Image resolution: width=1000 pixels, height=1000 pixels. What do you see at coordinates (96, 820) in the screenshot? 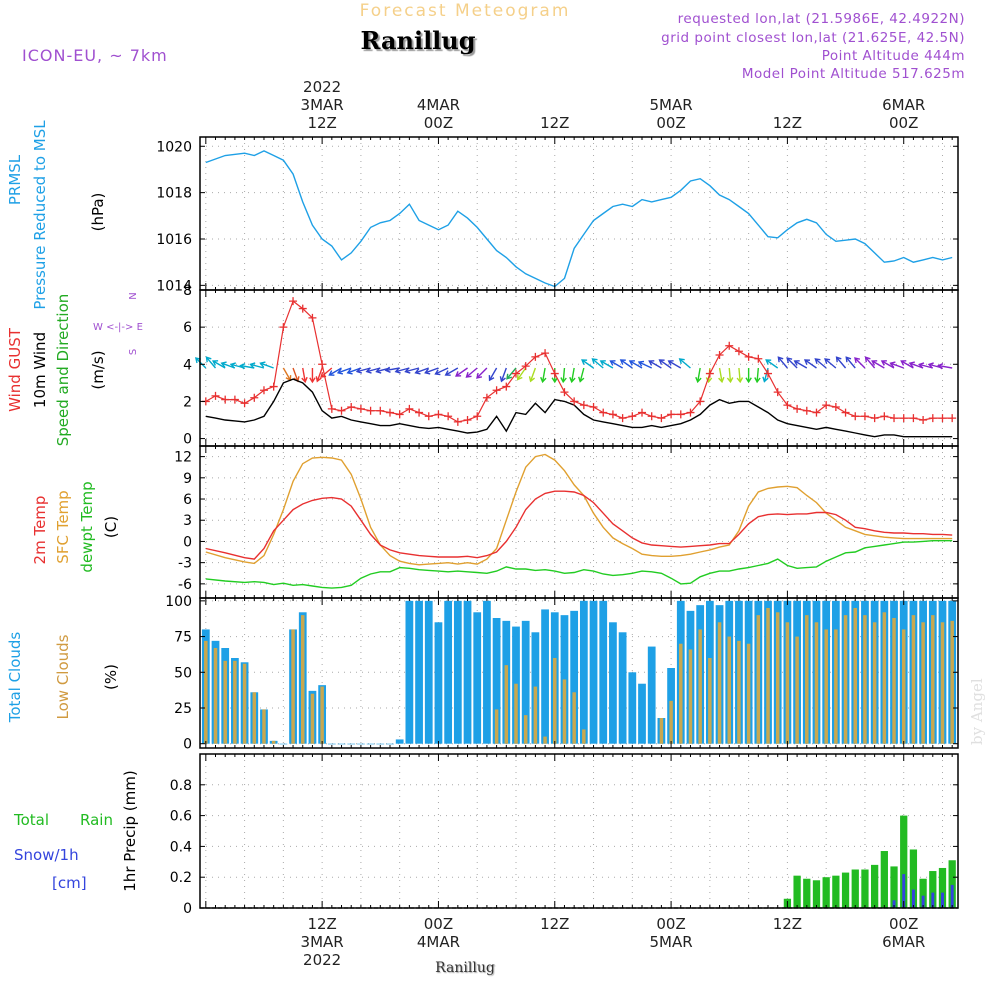
I see `total-rain-label-b: Rain` at bounding box center [96, 820].